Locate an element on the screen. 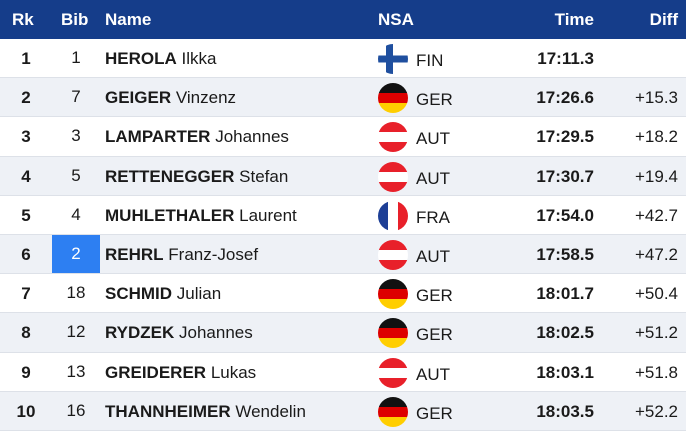 The width and height of the screenshot is (686, 432). rank-cell: 3 is located at coordinates (26, 137).